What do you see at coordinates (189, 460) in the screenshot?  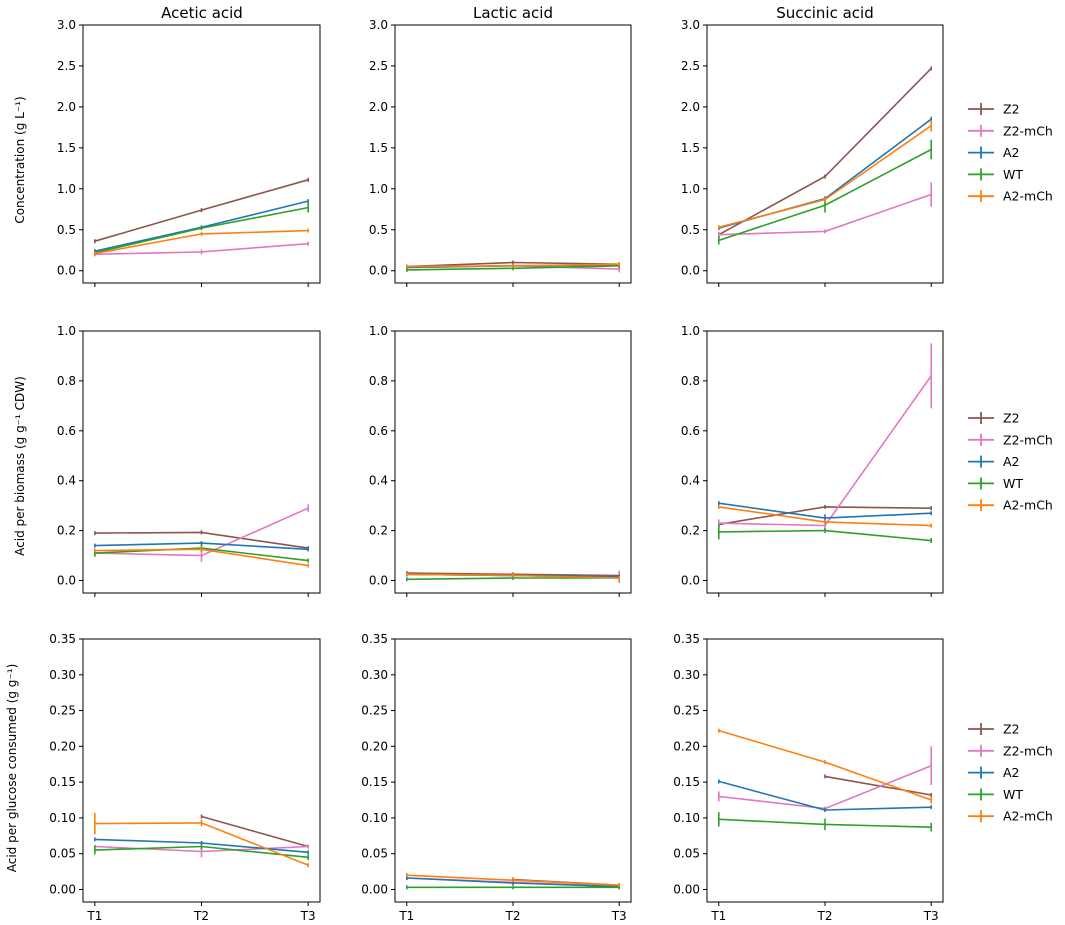 I see `panel-r1-c0: 0.0 0.2 0.4 0.6 0.8 1.0` at bounding box center [189, 460].